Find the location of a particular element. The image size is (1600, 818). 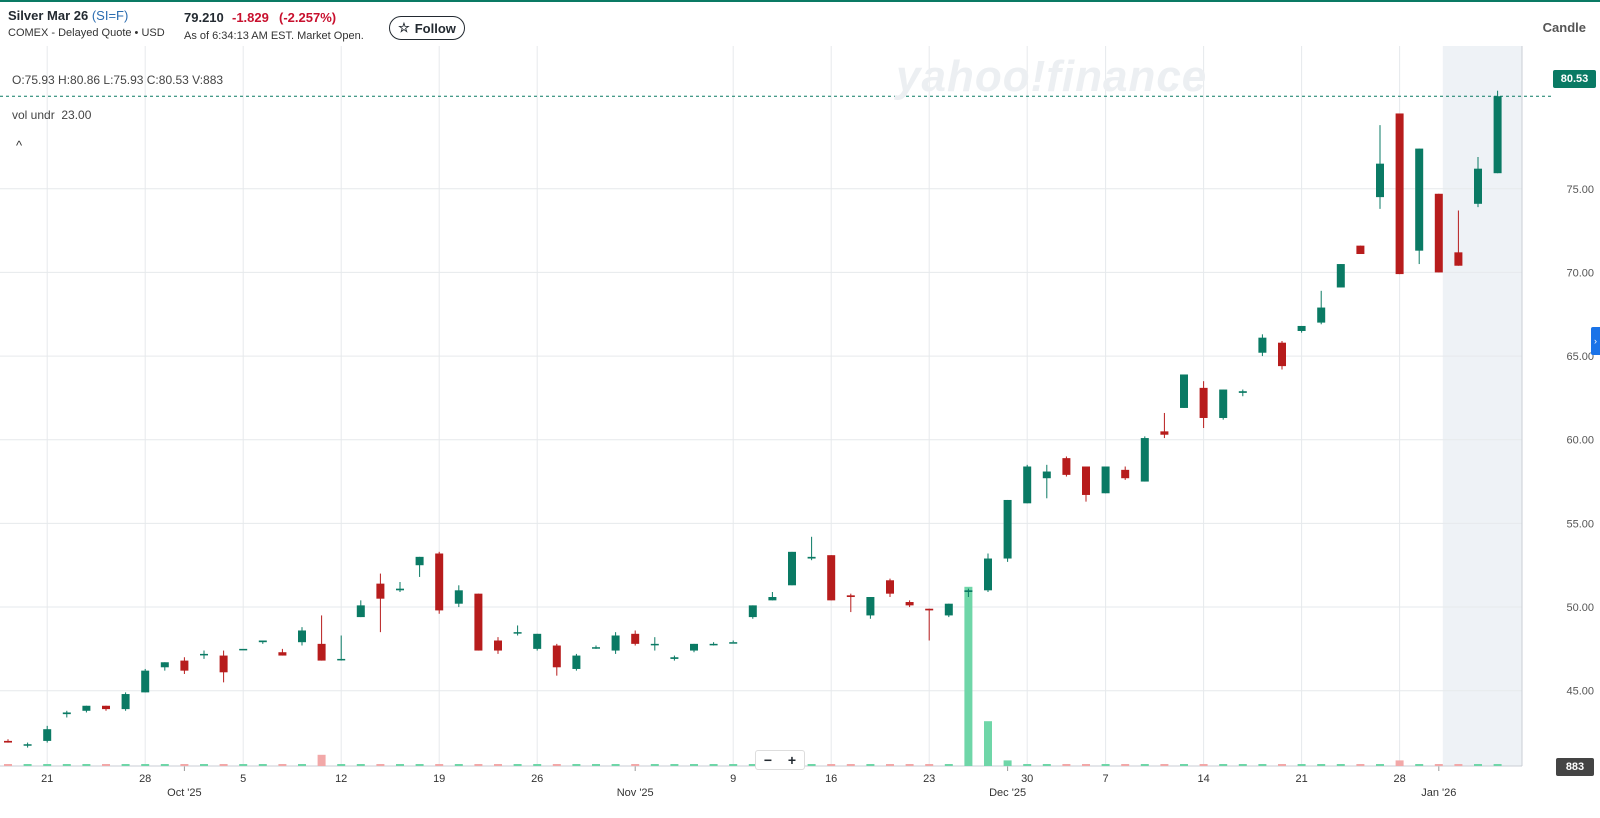

y-axis-tick-label: 45.00 is located at coordinates (1580, 692).